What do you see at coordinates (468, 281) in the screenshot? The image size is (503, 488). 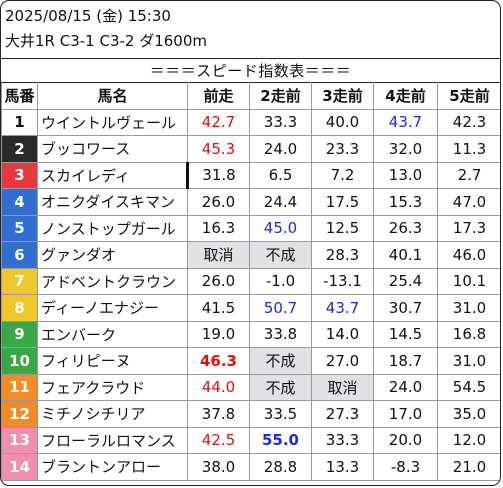 I see `speed-index-cell: 10.1` at bounding box center [468, 281].